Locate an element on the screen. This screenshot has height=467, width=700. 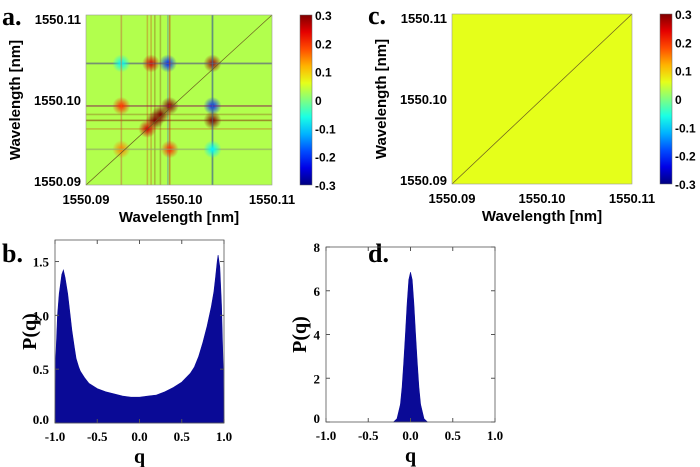
y-tick-label: 1.5 is located at coordinates (41, 262).